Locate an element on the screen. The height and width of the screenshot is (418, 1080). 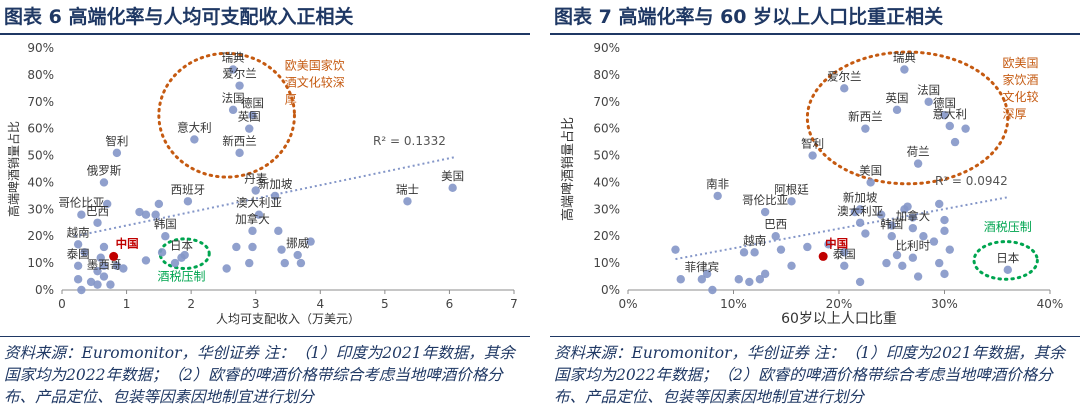
x-tick-label: 5 is located at coordinates (385, 304).